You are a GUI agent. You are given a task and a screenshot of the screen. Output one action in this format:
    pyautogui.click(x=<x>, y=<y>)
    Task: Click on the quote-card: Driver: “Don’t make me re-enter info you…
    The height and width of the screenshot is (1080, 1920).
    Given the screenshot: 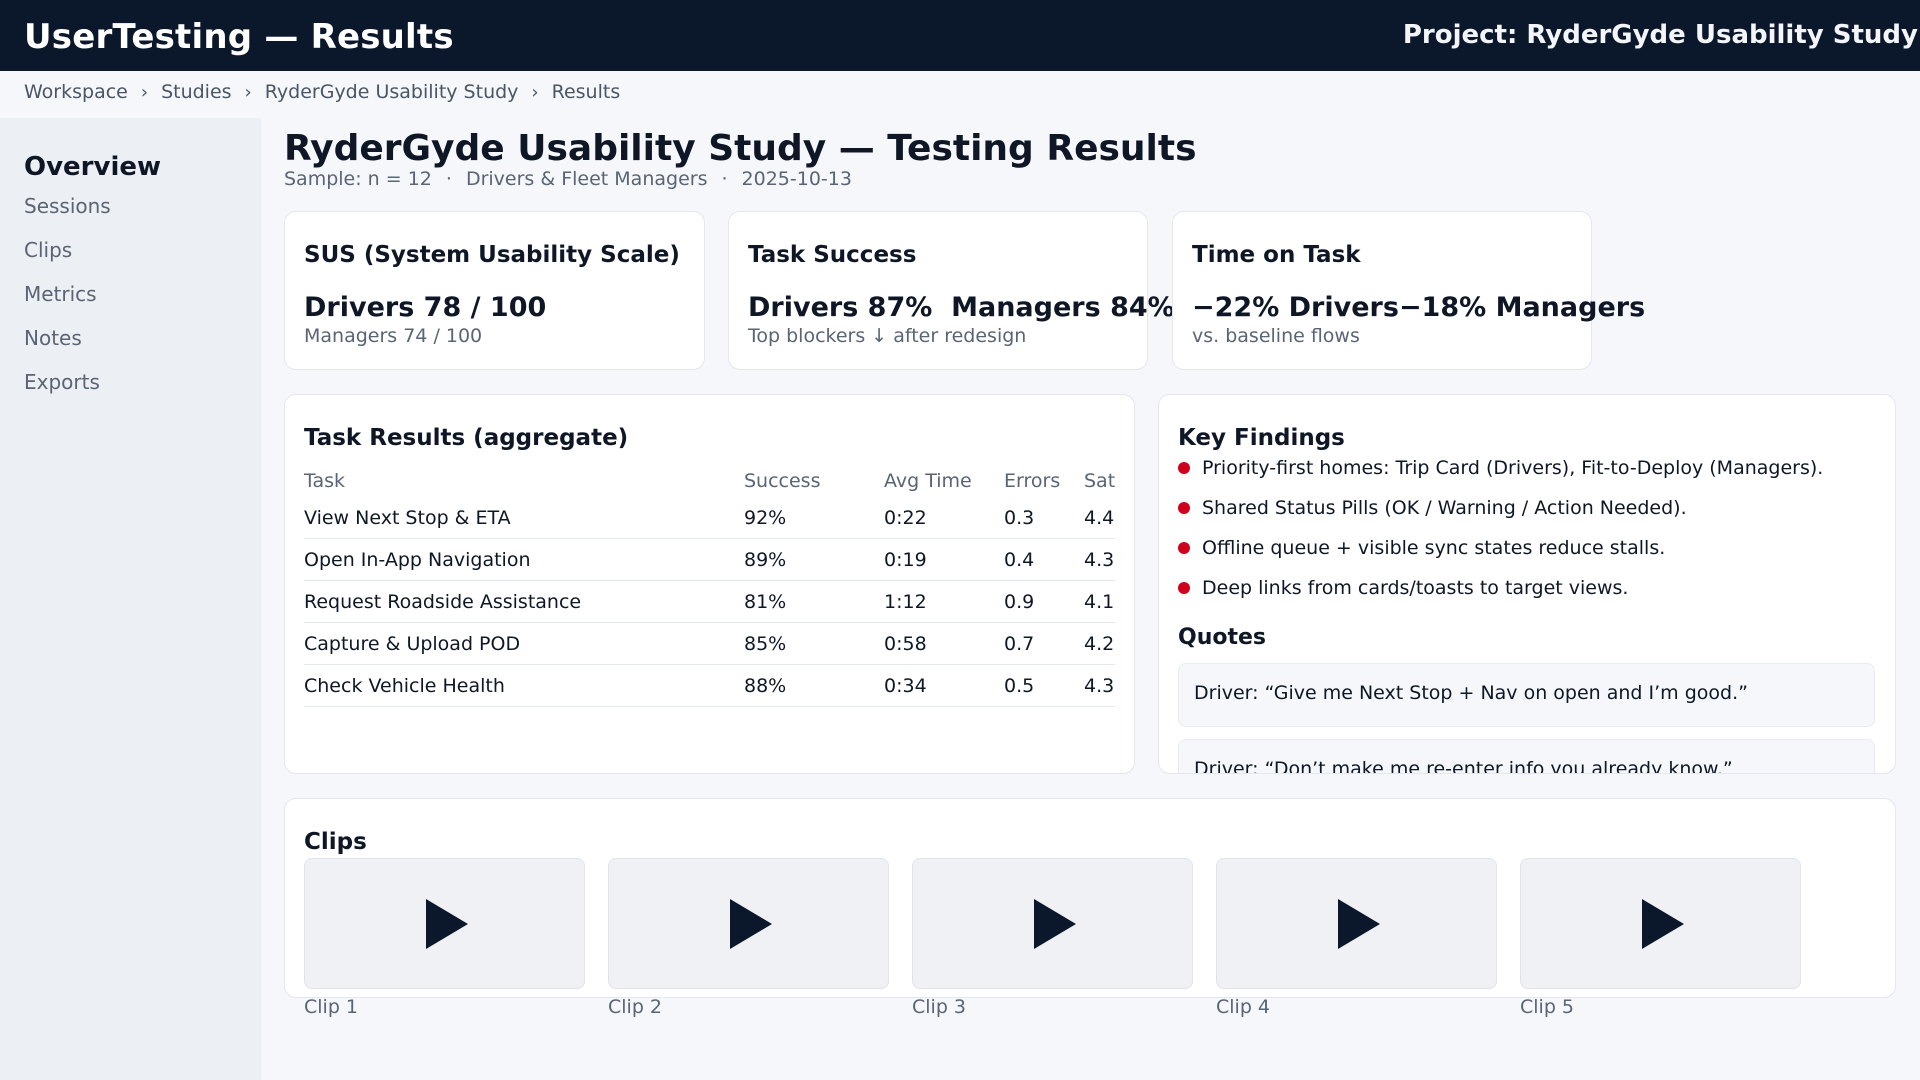 What is the action you would take?
    pyautogui.click(x=1526, y=756)
    